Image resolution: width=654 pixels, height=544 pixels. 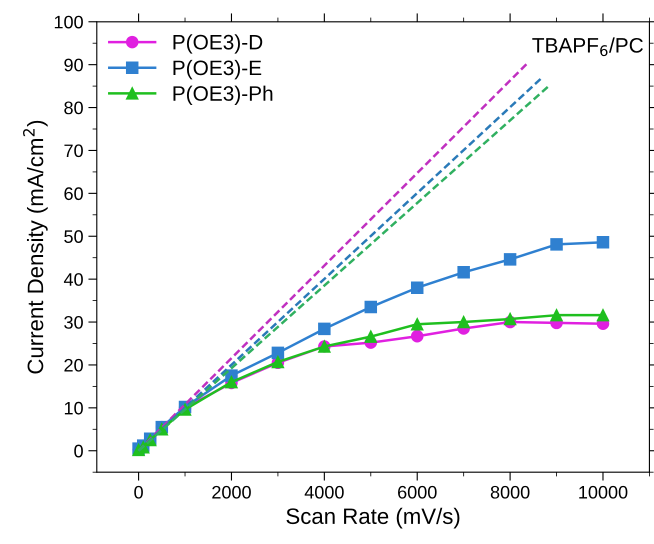 What do you see at coordinates (218, 70) in the screenshot?
I see `legend-label: P(OE3)-E` at bounding box center [218, 70].